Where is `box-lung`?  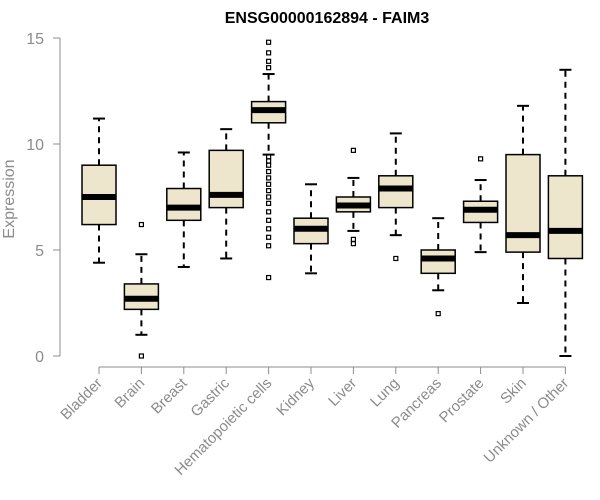 box-lung is located at coordinates (396, 197).